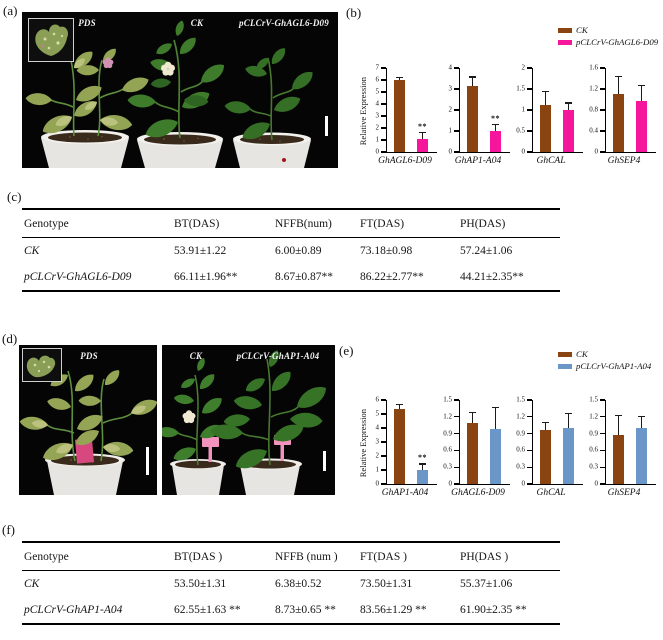 This screenshot has height=640, width=663. Describe the element at coordinates (197, 23) in the screenshot. I see `plant-label-ck-a: CK` at that location.